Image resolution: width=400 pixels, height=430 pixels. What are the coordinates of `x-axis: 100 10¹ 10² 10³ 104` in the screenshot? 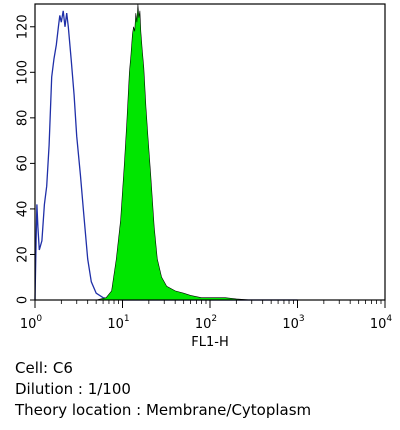 It's located at (206, 316).